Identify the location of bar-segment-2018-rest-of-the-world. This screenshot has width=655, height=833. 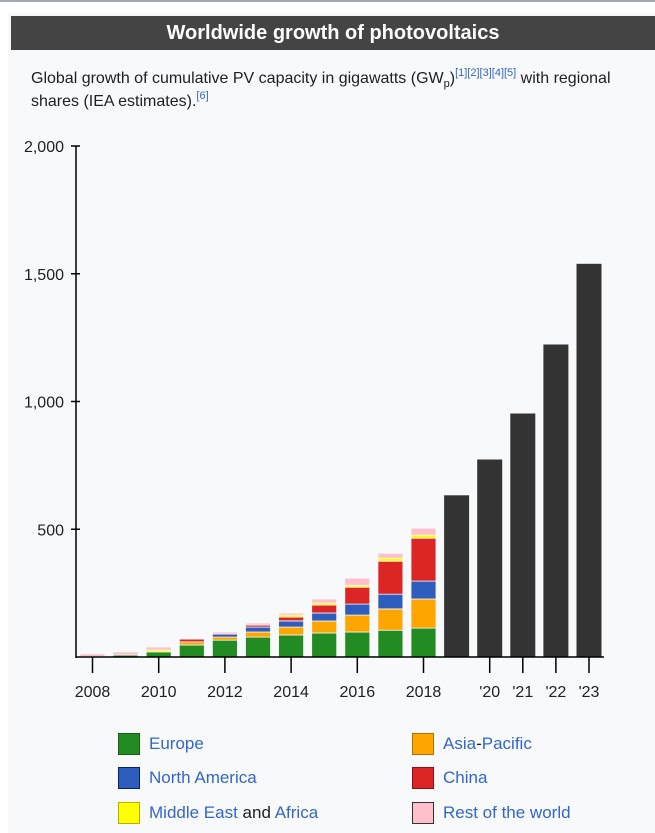
(423, 531).